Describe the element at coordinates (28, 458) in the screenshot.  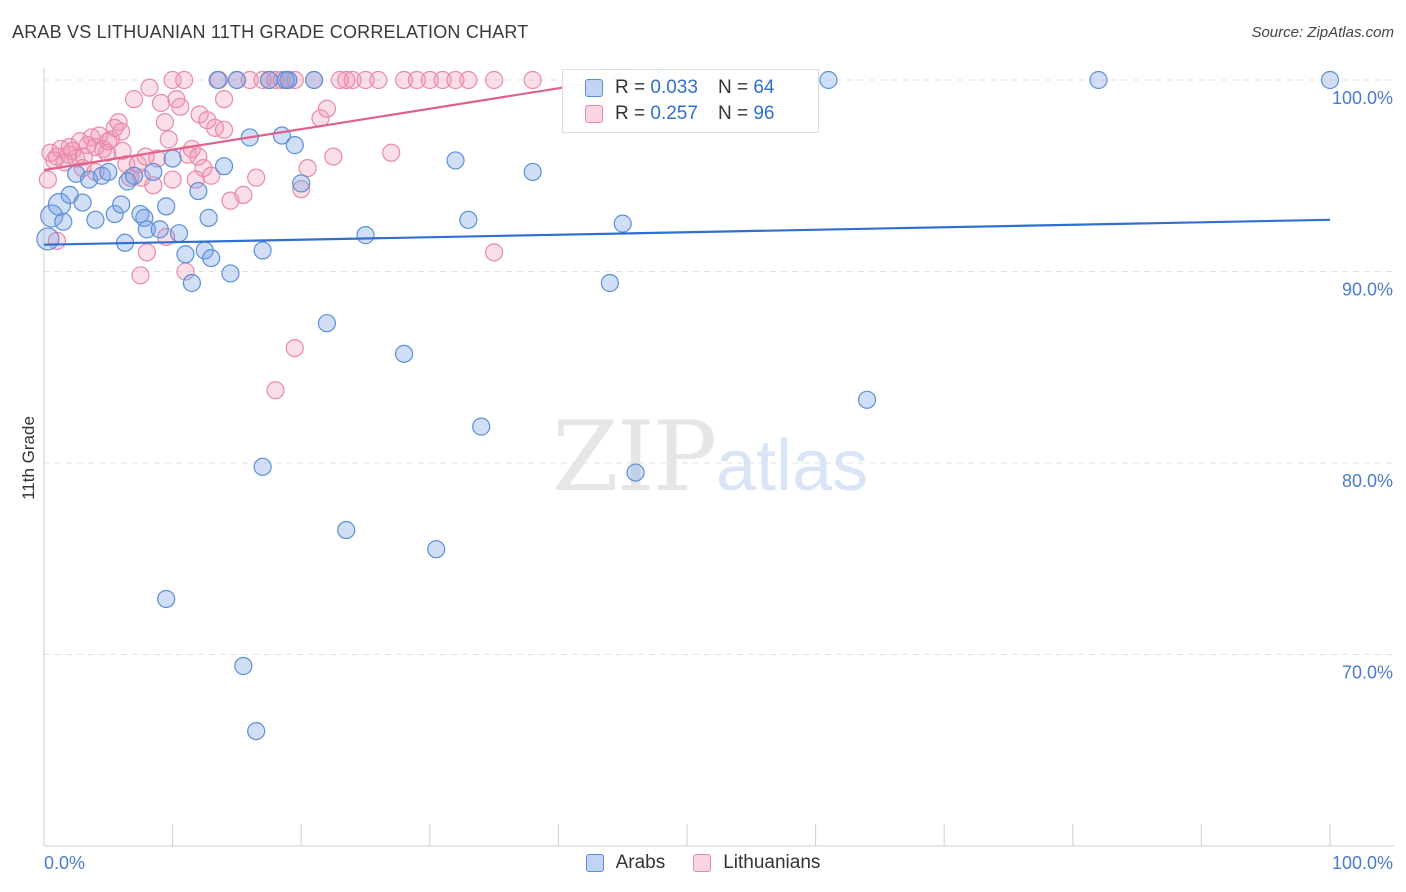
I see `y-axis-label: 11th Grade` at that location.